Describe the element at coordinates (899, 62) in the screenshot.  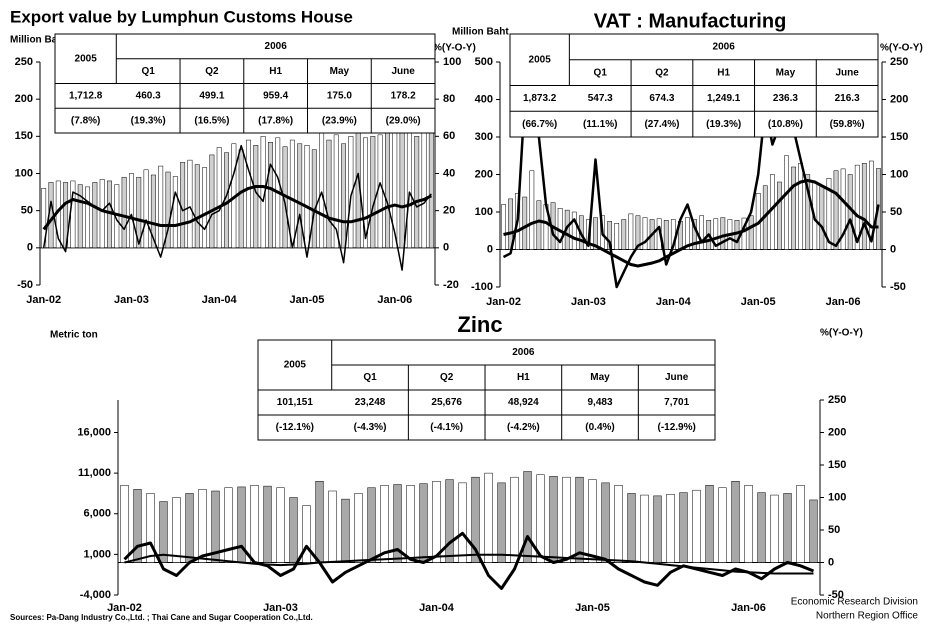
I see `y2-tick-label: 250` at that location.